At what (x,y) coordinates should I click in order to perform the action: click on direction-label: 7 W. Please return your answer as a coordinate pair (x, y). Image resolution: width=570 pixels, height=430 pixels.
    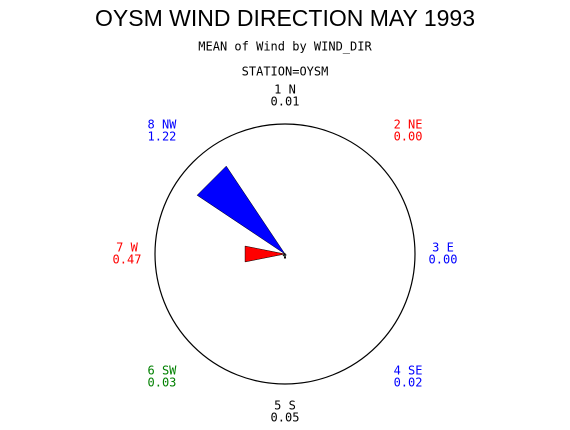
    Looking at the image, I should click on (127, 248).